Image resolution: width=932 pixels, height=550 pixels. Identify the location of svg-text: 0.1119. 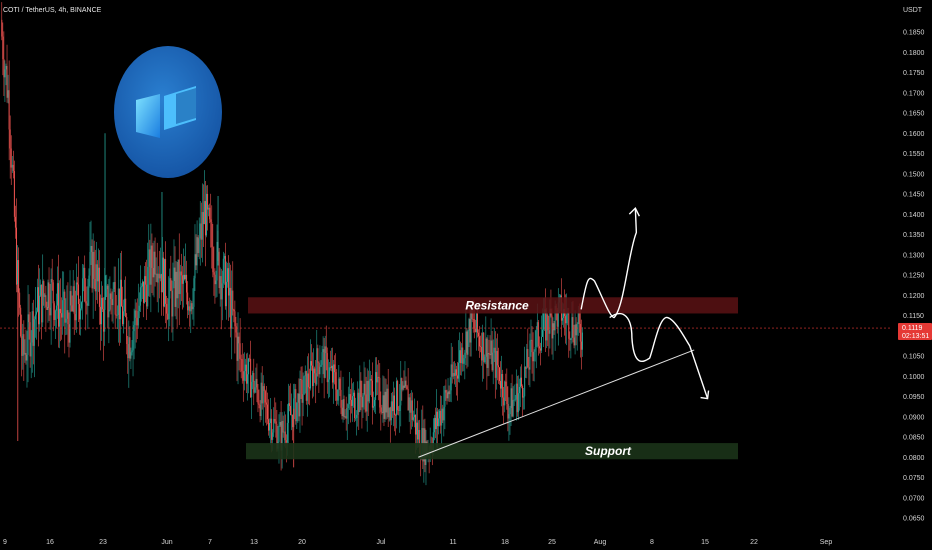
(912, 328).